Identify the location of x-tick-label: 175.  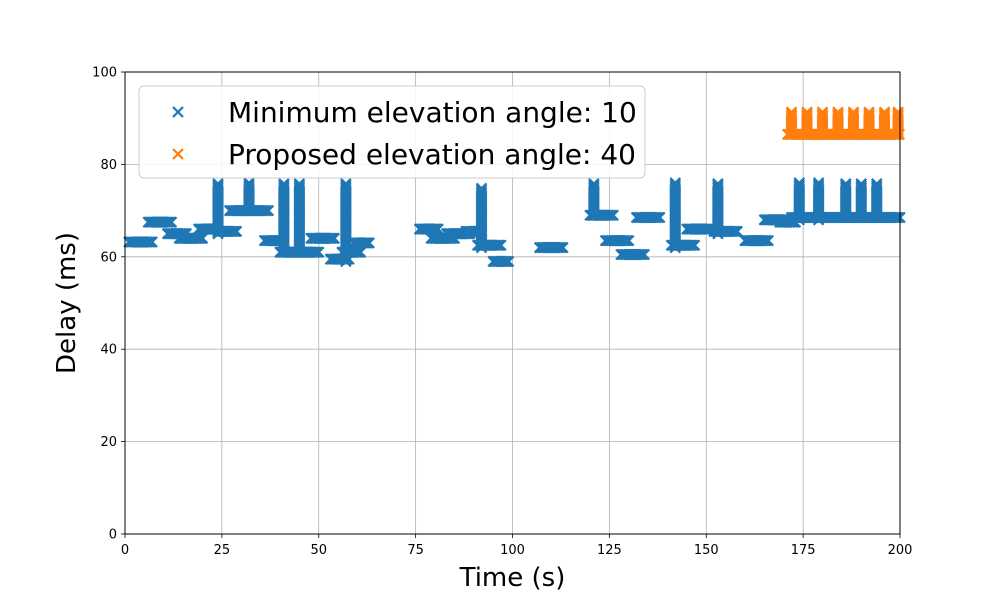
(803, 550).